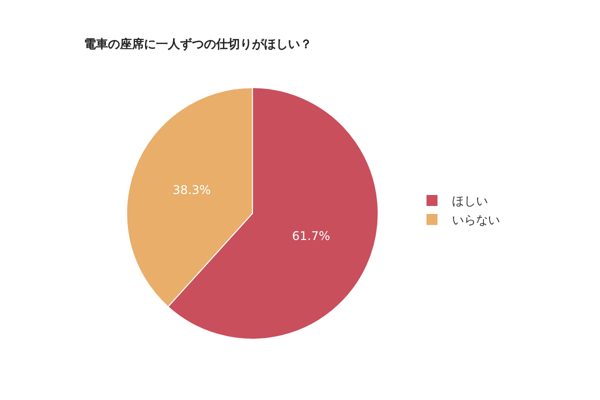 This screenshot has width=600, height=400. Describe the element at coordinates (198, 44) in the screenshot. I see `chart-title: 電車の座席に一人ずつの仕切りがほしい？` at that location.